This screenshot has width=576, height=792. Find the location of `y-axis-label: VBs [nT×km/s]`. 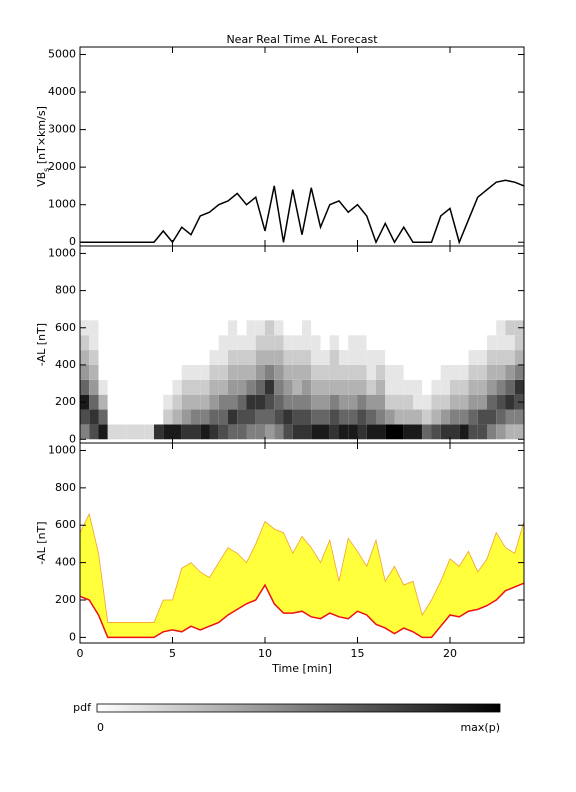

y-axis-label: VBs [nT×km/s] is located at coordinates (43, 146).